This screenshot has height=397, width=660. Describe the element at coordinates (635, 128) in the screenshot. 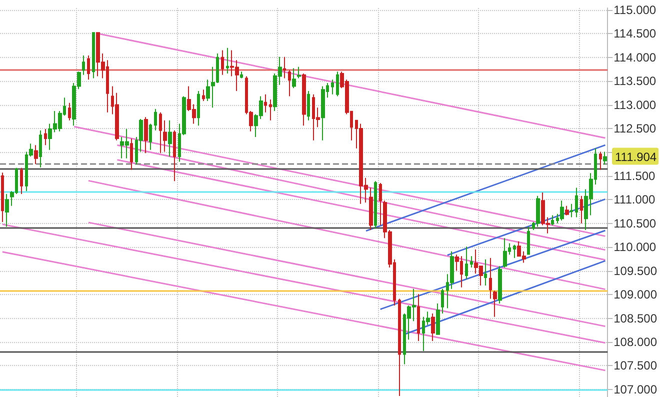

I see `y-tick-label: 112.500` at that location.